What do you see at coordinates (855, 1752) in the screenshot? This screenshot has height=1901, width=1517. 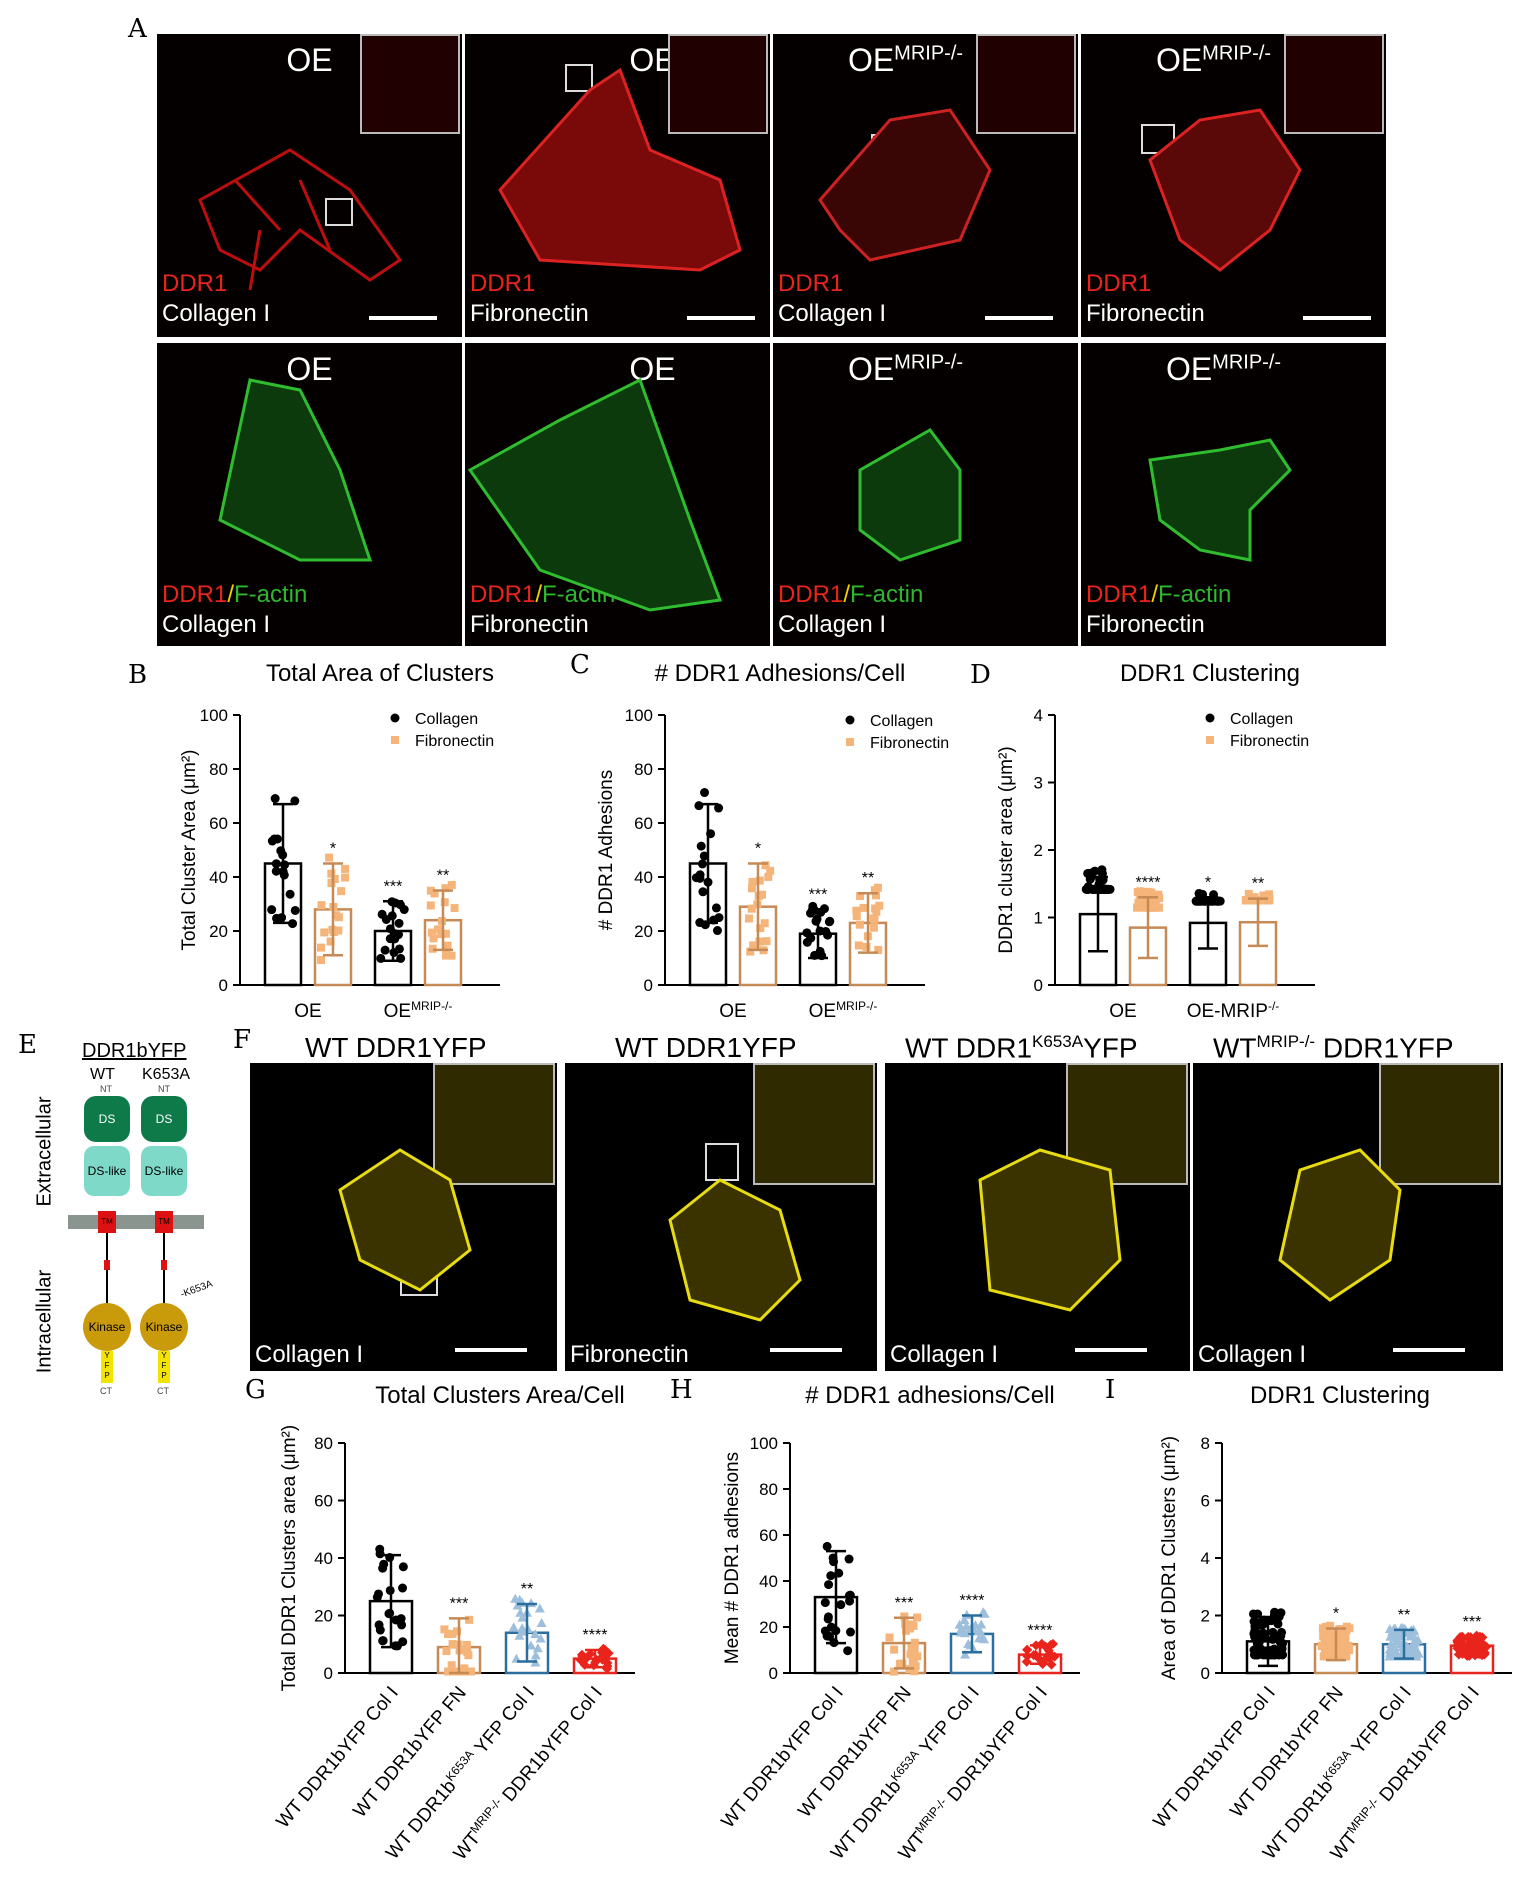 I see `x-category-label: WT DDR1bYFP FN` at bounding box center [855, 1752].